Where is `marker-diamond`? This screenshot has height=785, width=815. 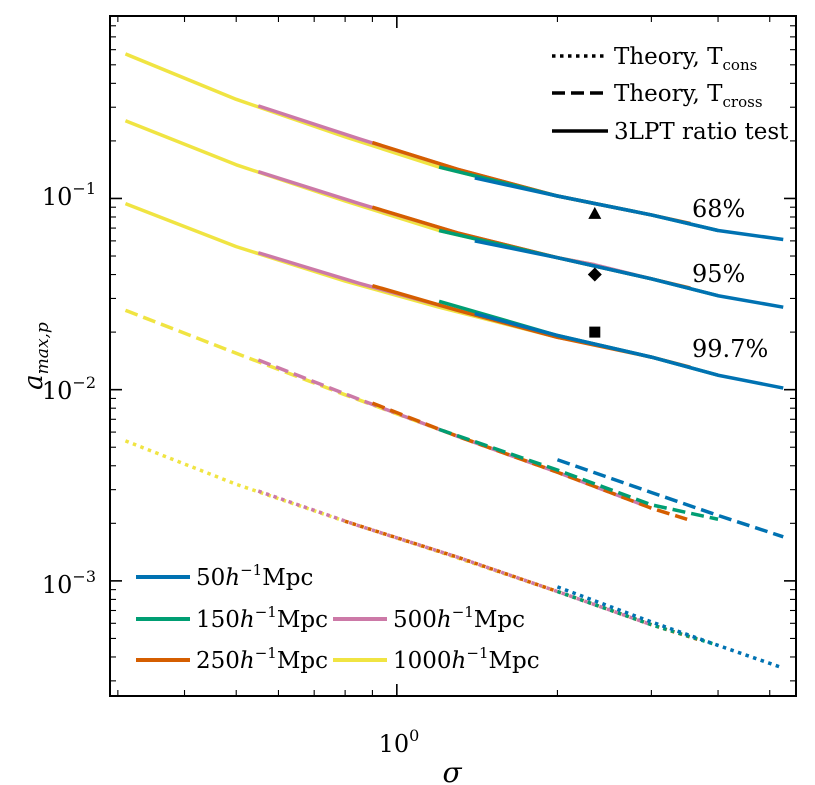 marker-diamond is located at coordinates (594, 274).